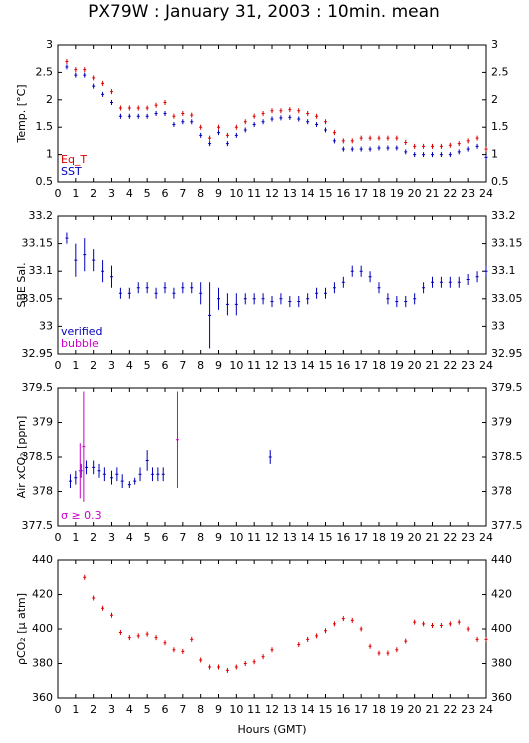 The width and height of the screenshot is (529, 743). Describe the element at coordinates (501, 628) in the screenshot. I see `y-tick-label: 400` at that location.